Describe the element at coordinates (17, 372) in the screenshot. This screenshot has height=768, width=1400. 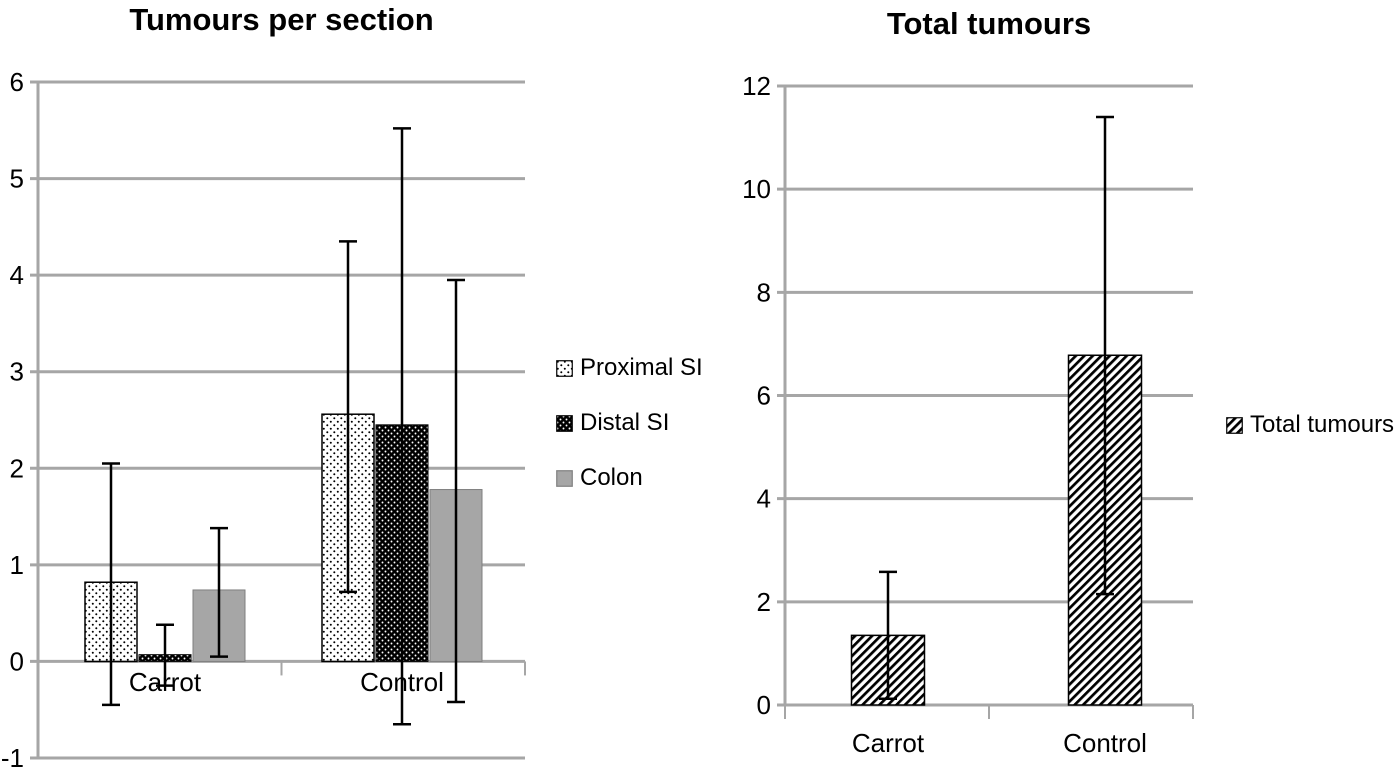
I see `y-tick-label: 3` at that location.